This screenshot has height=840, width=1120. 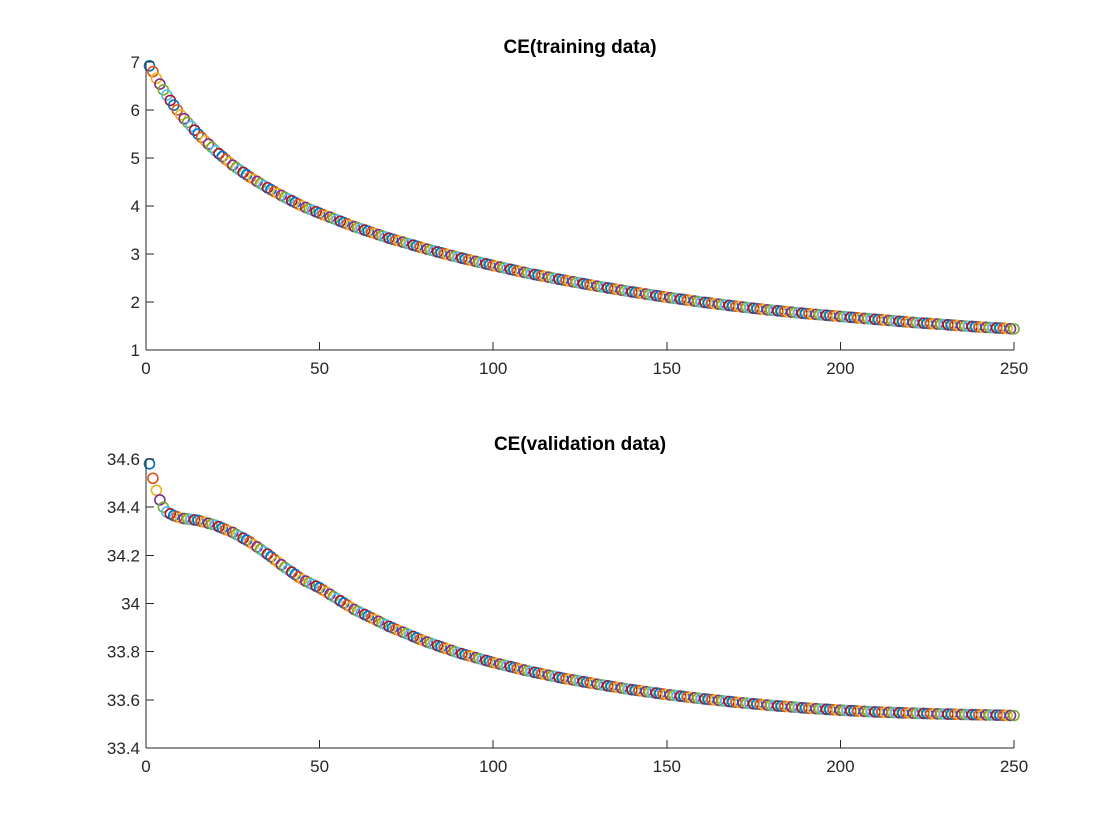 I want to click on y-tick-label: 5, so click(x=135, y=158).